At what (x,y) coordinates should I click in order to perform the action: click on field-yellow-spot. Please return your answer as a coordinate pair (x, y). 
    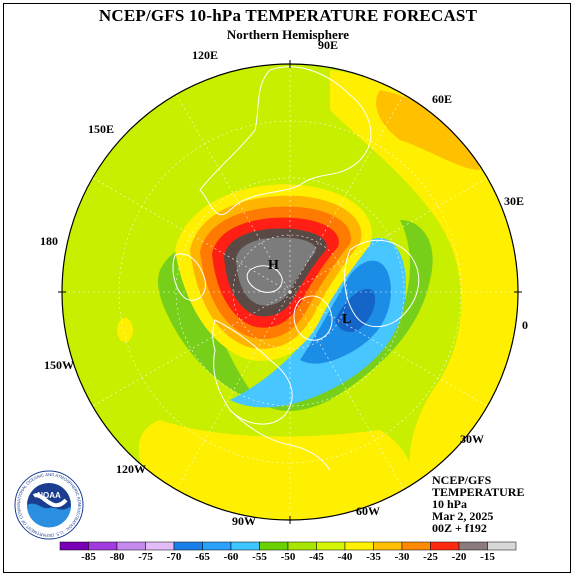
    Looking at the image, I should click on (125, 330).